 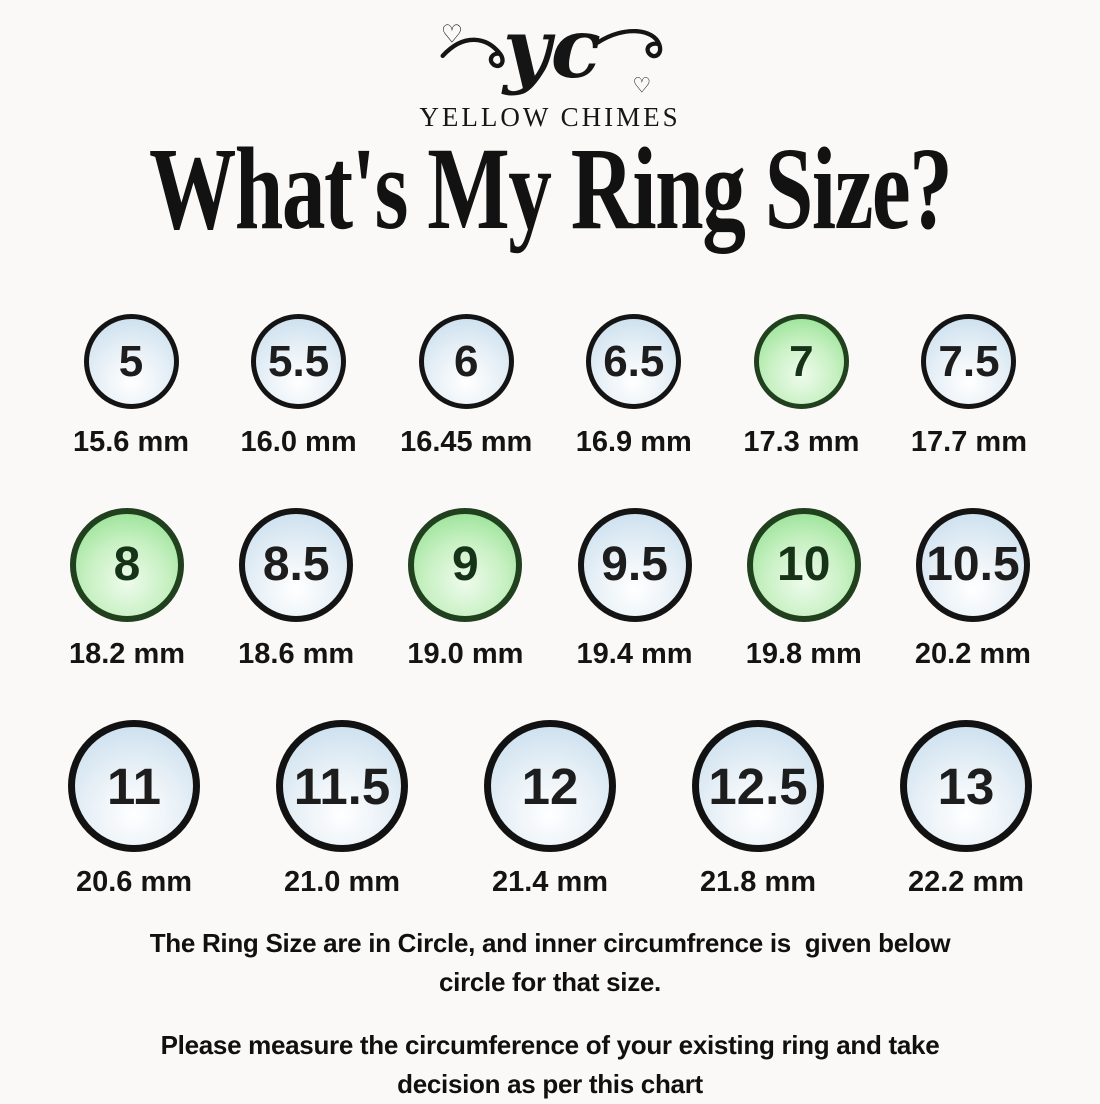 I want to click on ring-diameter-label: 16.45 mm, so click(x=466, y=442).